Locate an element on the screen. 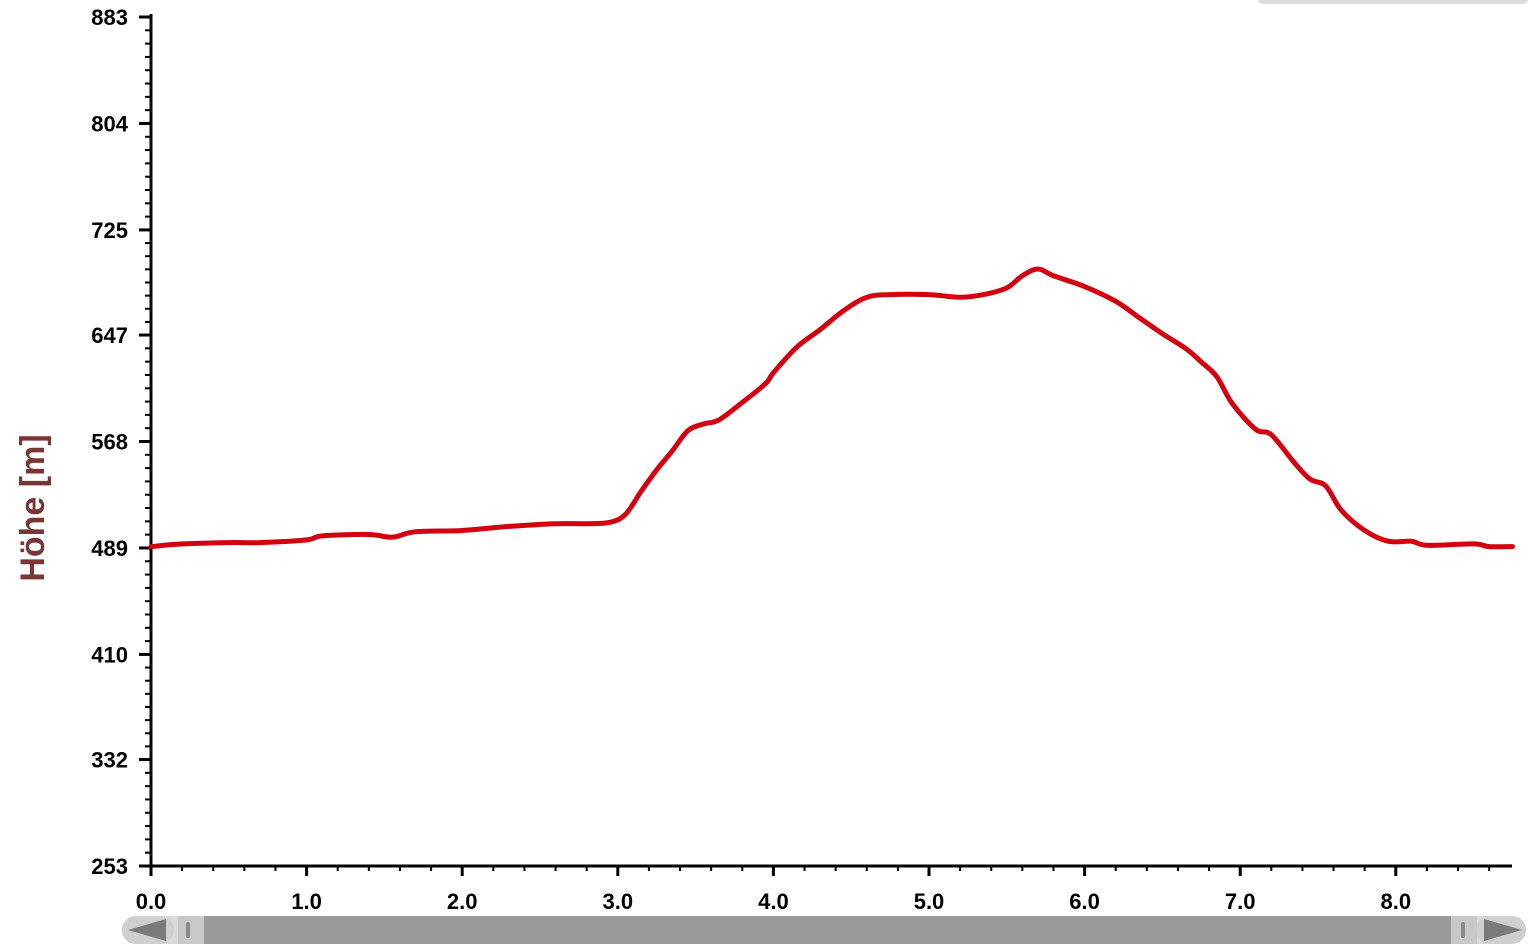 The height and width of the screenshot is (946, 1532). x-tick-label: 0.0 is located at coordinates (151, 901).